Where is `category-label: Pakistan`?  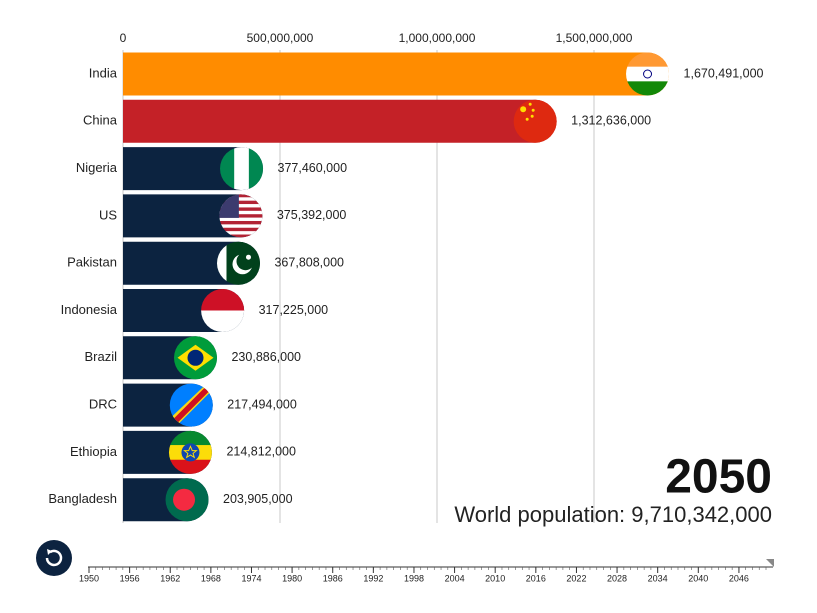
category-label: Pakistan is located at coordinates (92, 262).